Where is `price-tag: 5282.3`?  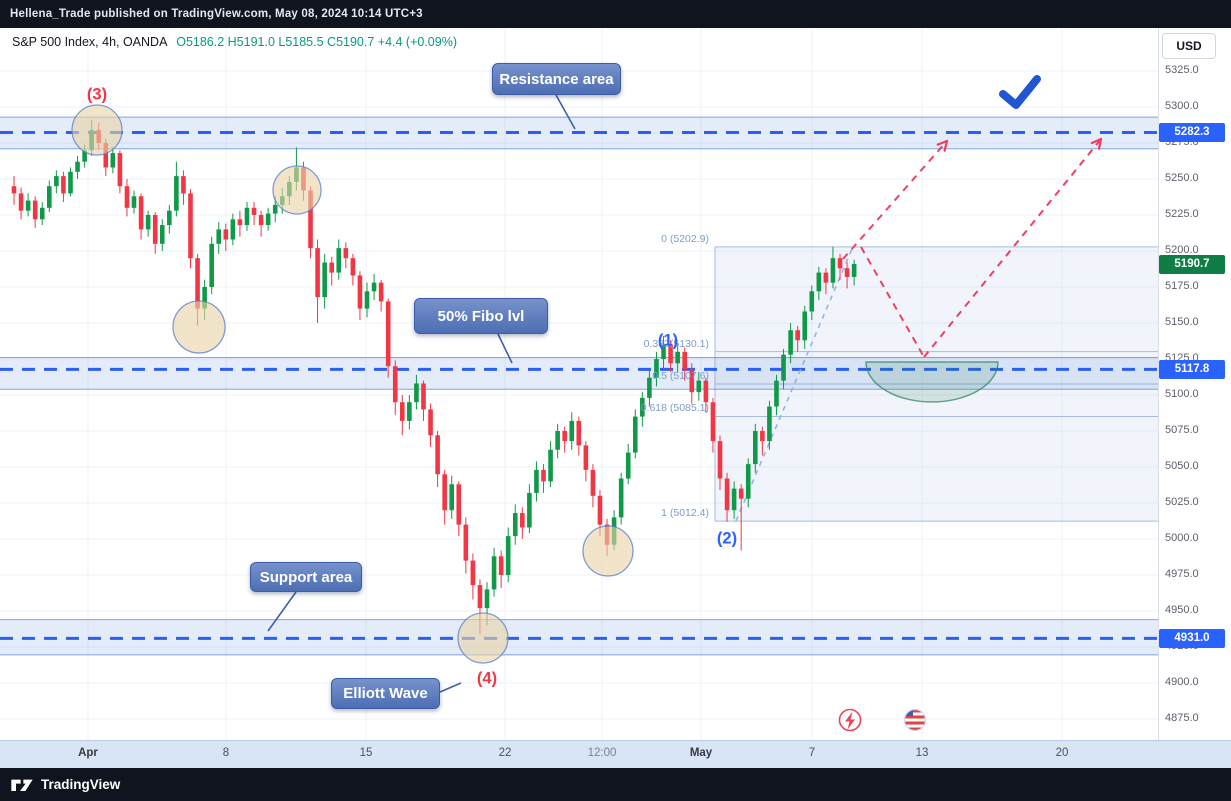
price-tag: 5282.3 is located at coordinates (1192, 132).